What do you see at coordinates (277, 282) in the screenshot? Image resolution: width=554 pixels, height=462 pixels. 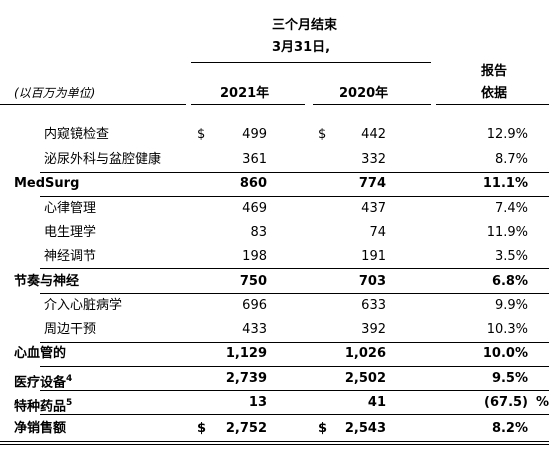 I see `table-row: 节奏与神经 750 703 6.8%` at bounding box center [277, 282].